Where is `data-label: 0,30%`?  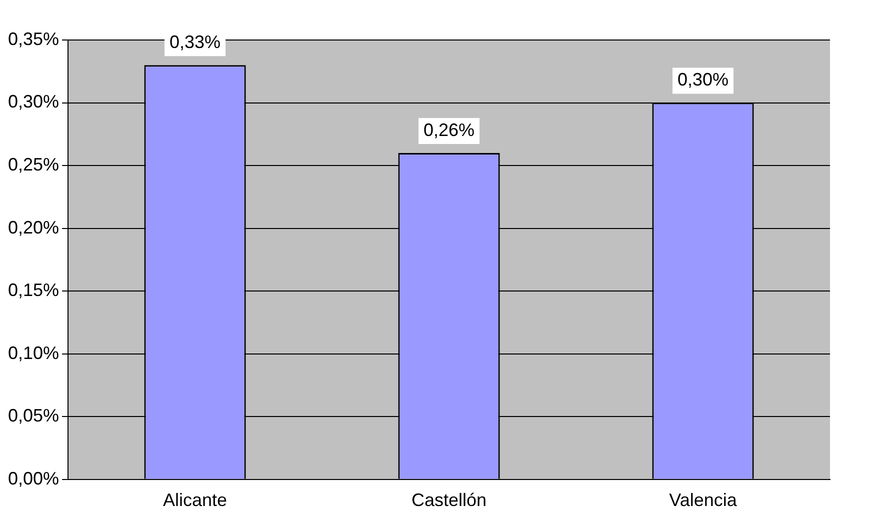 data-label: 0,30% is located at coordinates (703, 80).